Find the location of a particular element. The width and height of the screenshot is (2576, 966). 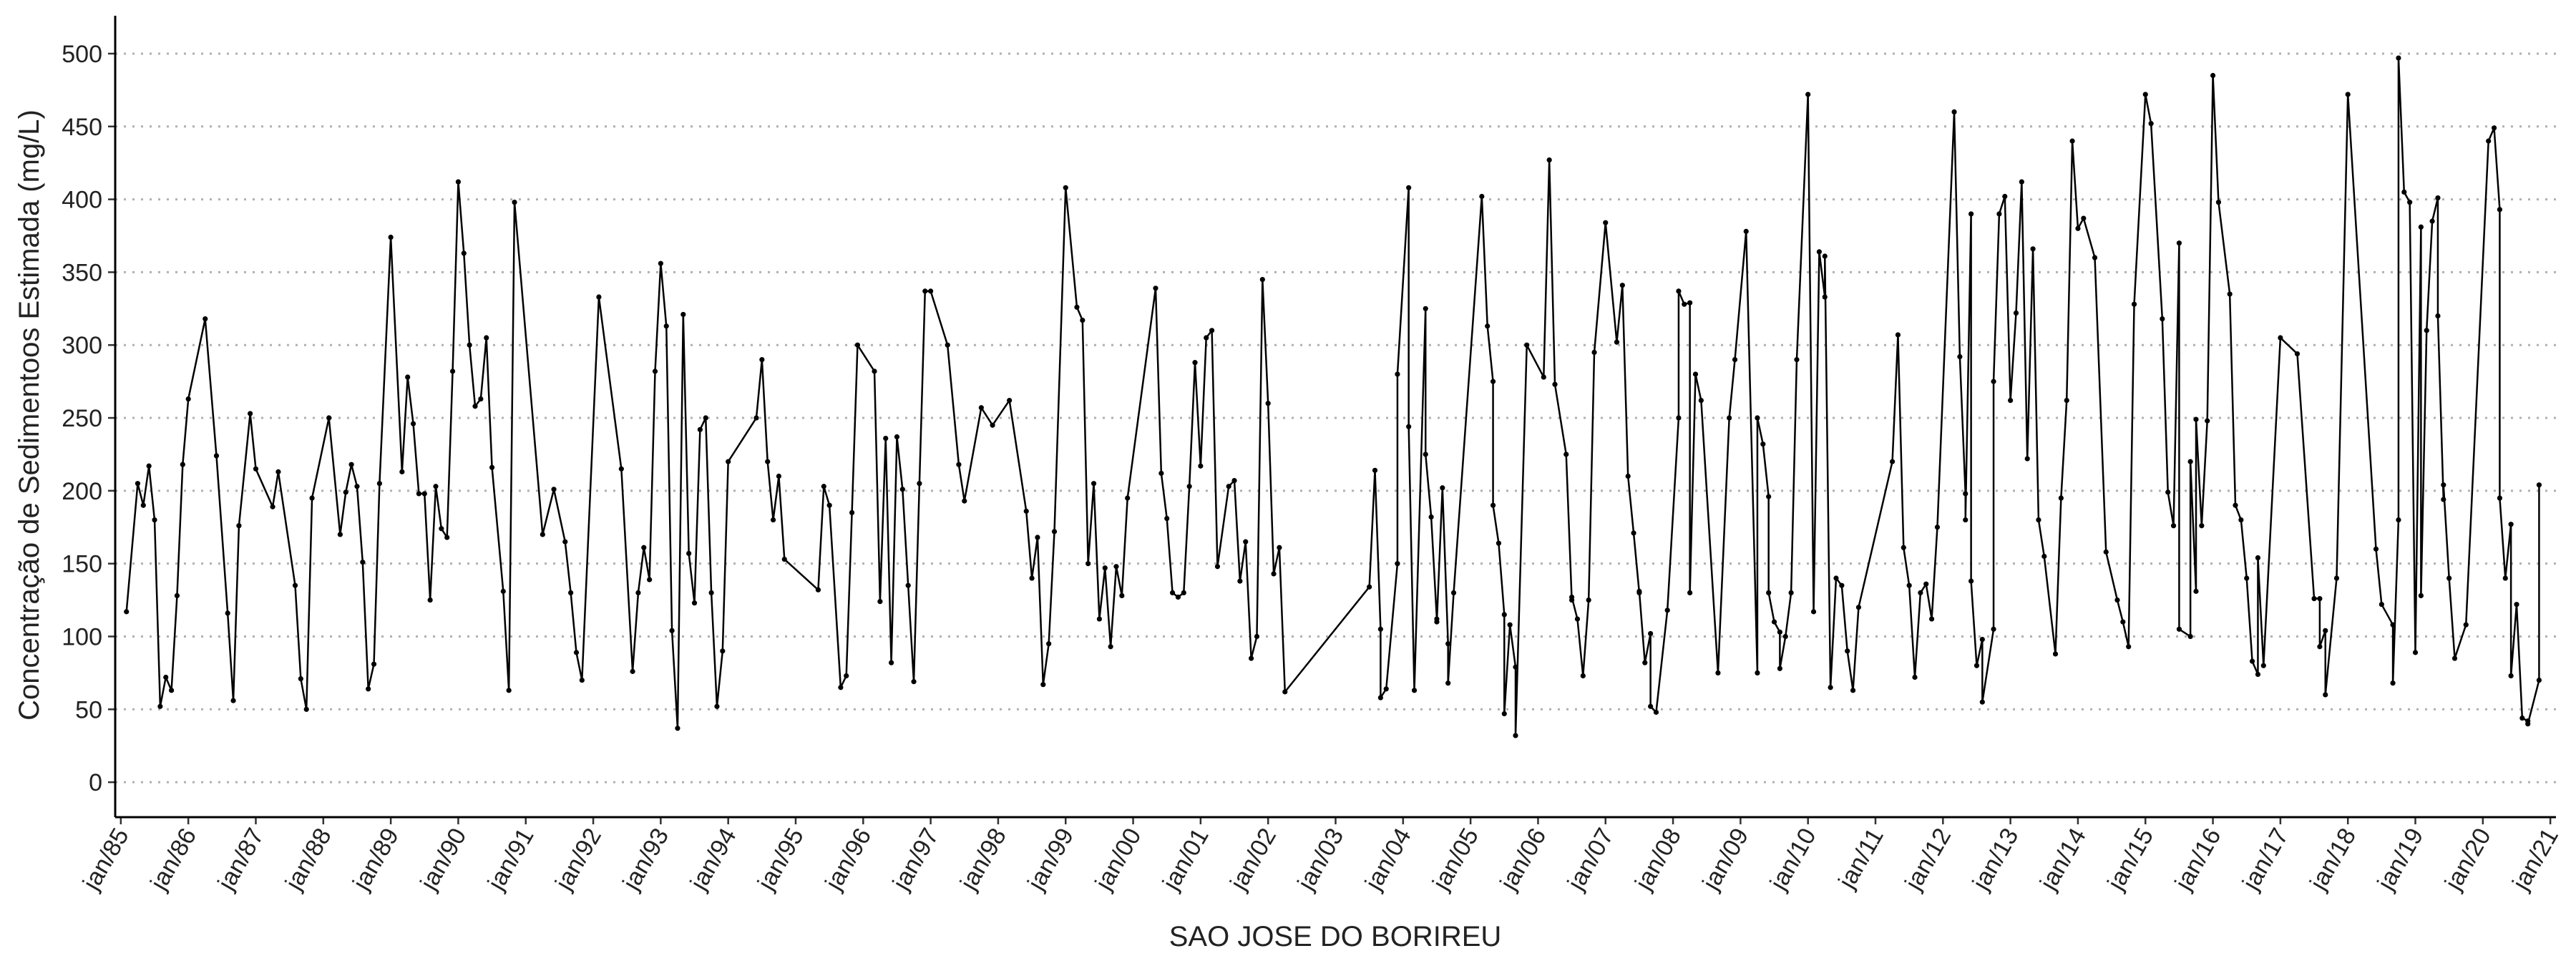

x-tick-label: jan/03 is located at coordinates (1321, 859).